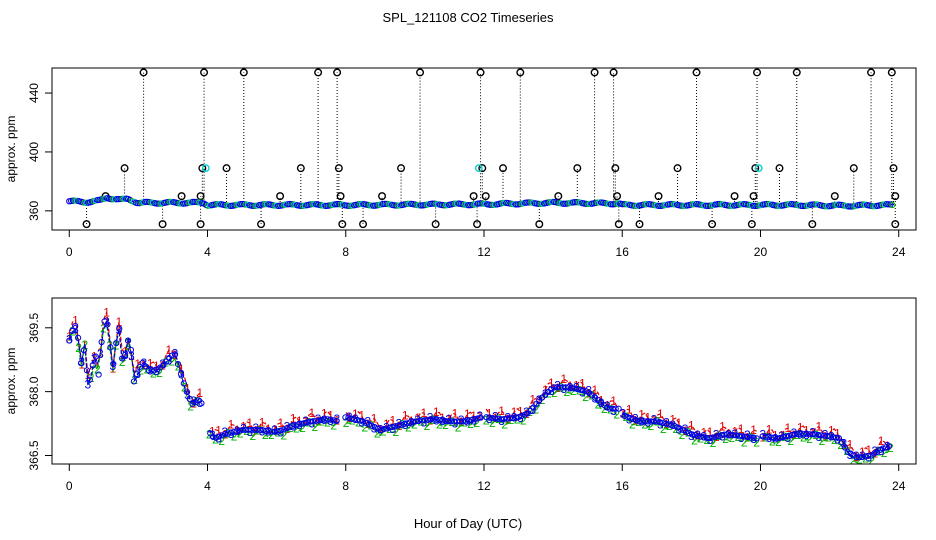 Image resolution: width=936 pixels, height=540 pixels. What do you see at coordinates (134, 362) in the screenshot?
I see `series-3-line` at bounding box center [134, 362].